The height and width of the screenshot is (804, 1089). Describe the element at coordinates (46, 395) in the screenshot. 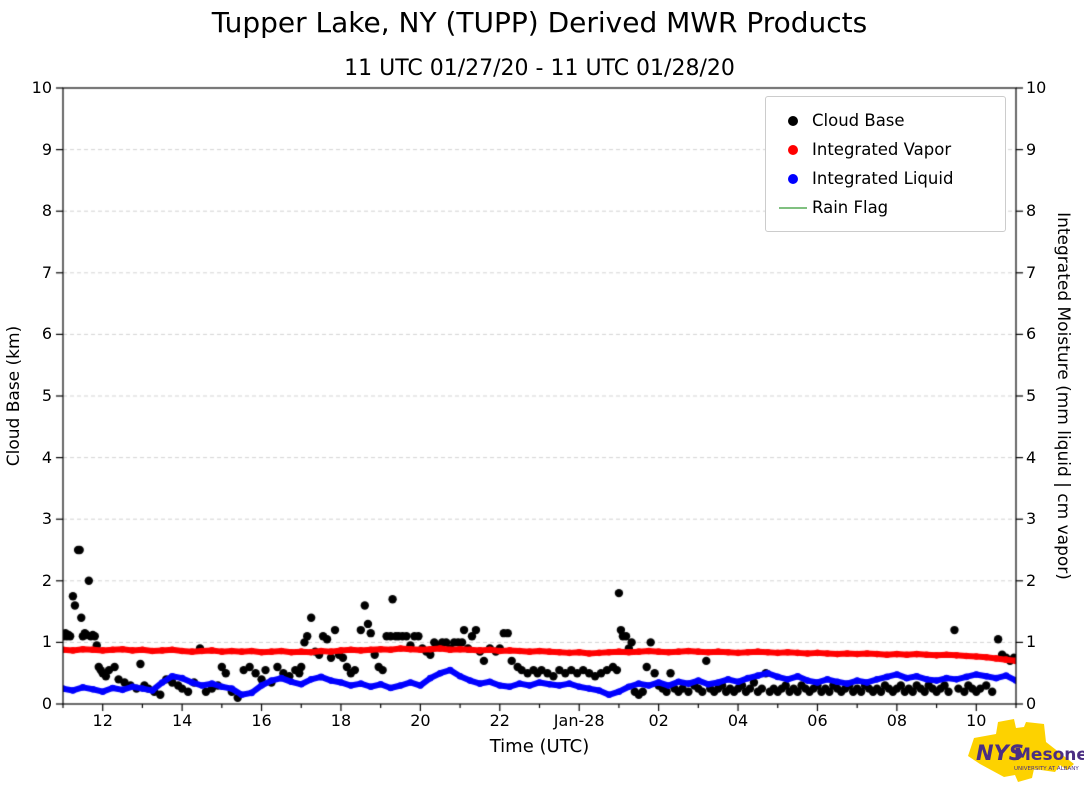

I see `y-tick-label-left: 5` at that location.